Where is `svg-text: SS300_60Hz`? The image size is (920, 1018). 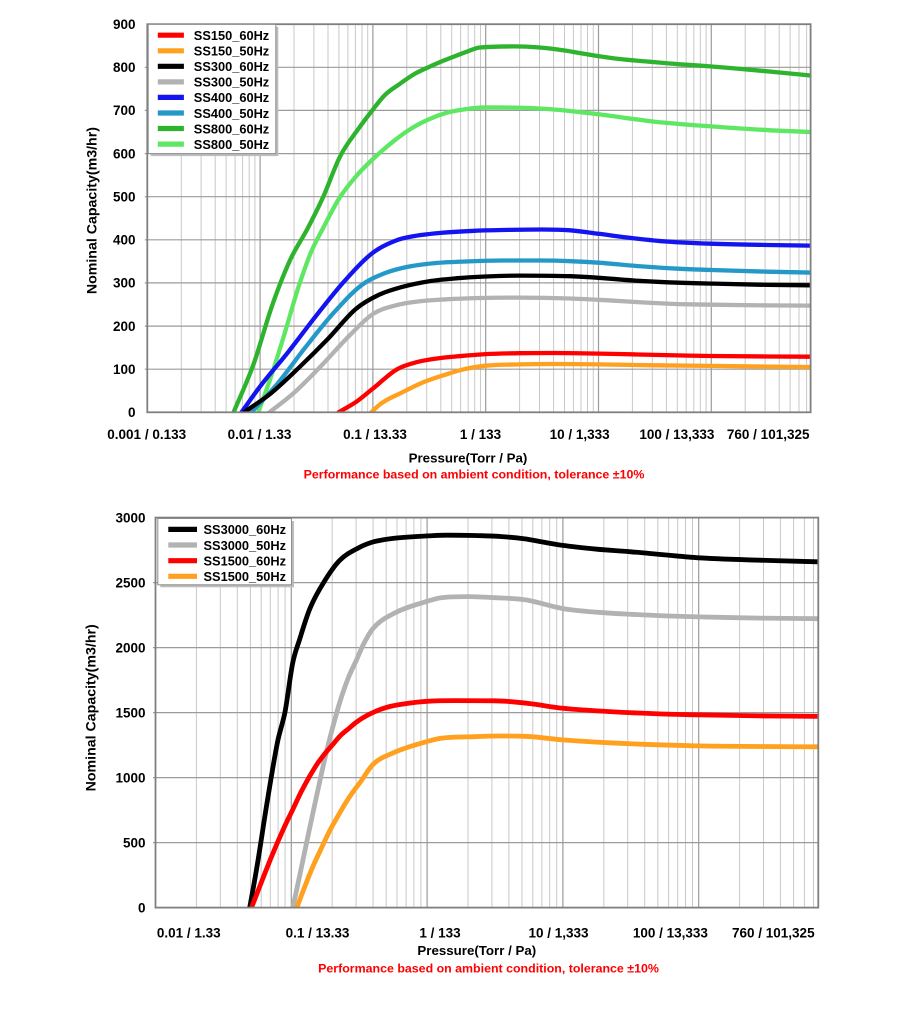
svg-text: SS300_60Hz is located at coordinates (231, 66).